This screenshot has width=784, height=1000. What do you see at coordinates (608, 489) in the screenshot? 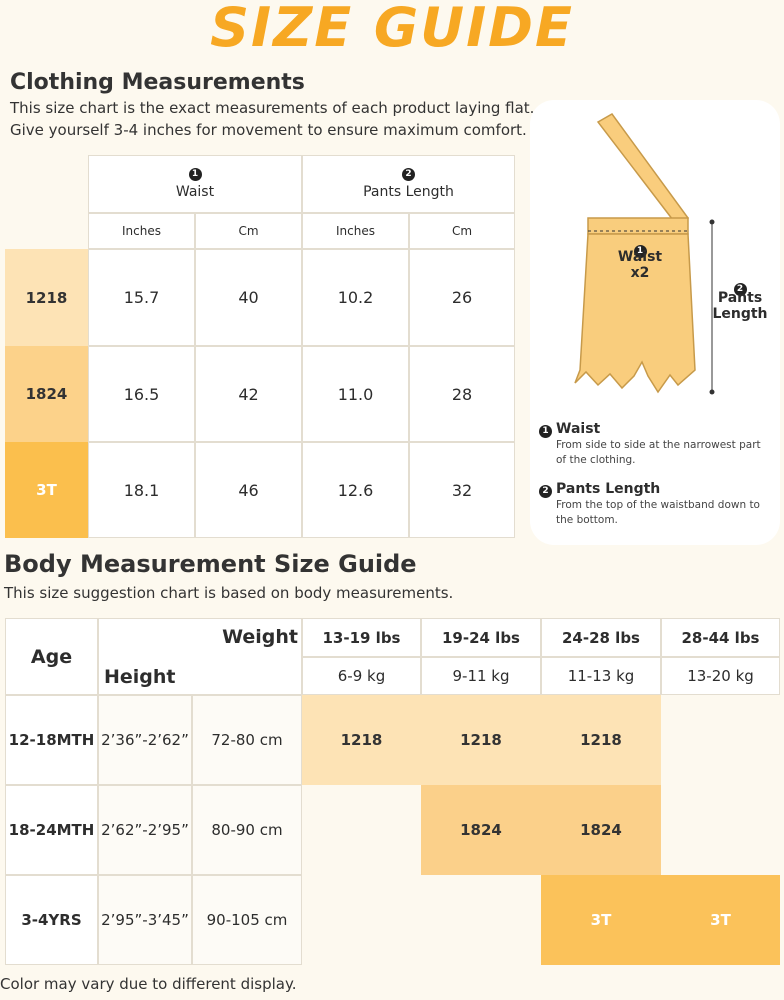
I see `note-title: Pants Length` at bounding box center [608, 489].